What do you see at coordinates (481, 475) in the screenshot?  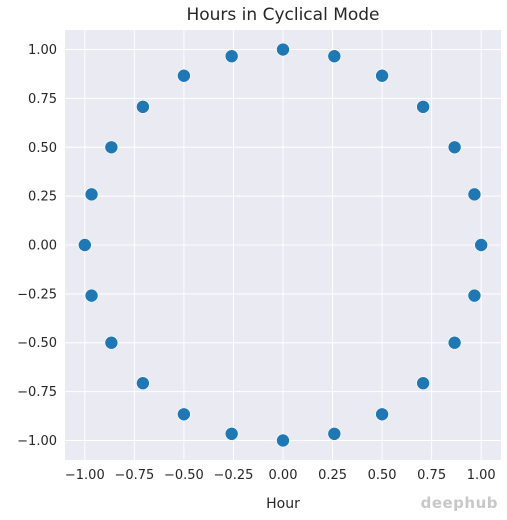 I see `x-tick-label: 1.00` at bounding box center [481, 475].